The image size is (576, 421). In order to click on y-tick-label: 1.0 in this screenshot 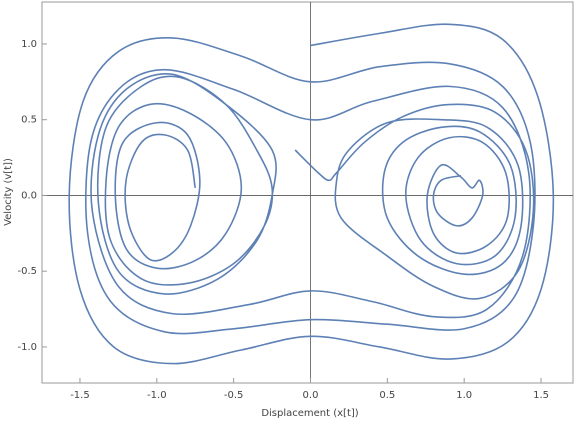, I will do `click(29, 44)`.